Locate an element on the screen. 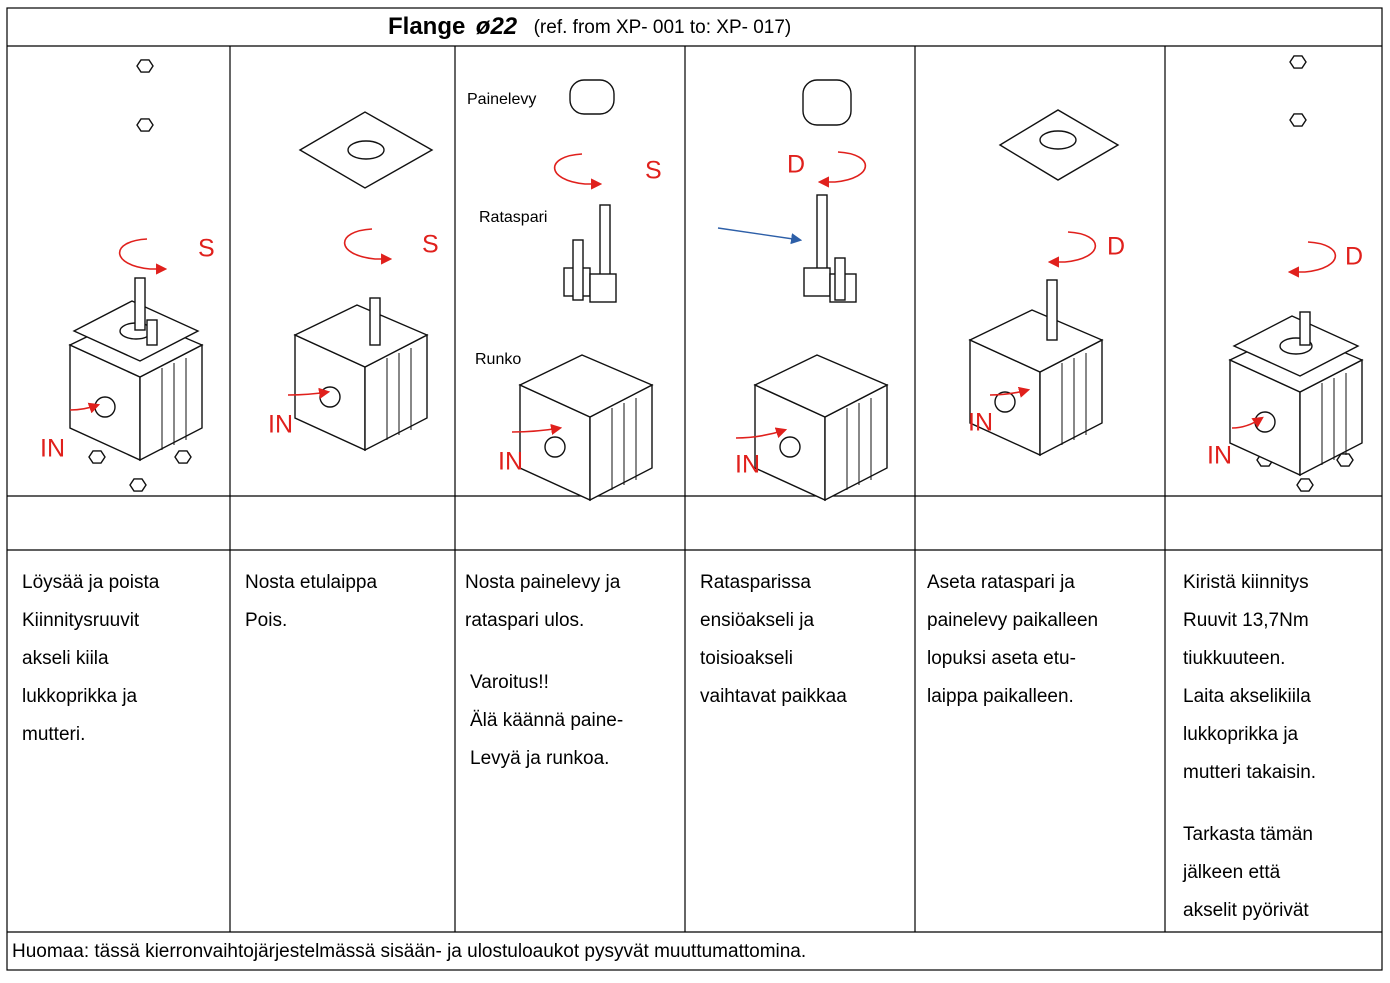 The height and width of the screenshot is (983, 1390). step-text: Pois. is located at coordinates (266, 620).